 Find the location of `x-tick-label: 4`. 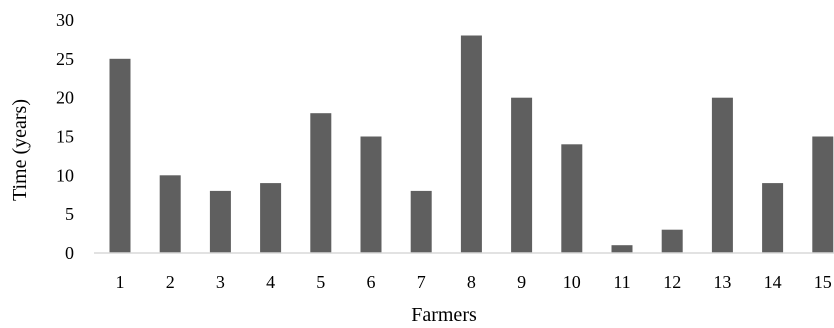

x-tick-label: 4 is located at coordinates (270, 282).